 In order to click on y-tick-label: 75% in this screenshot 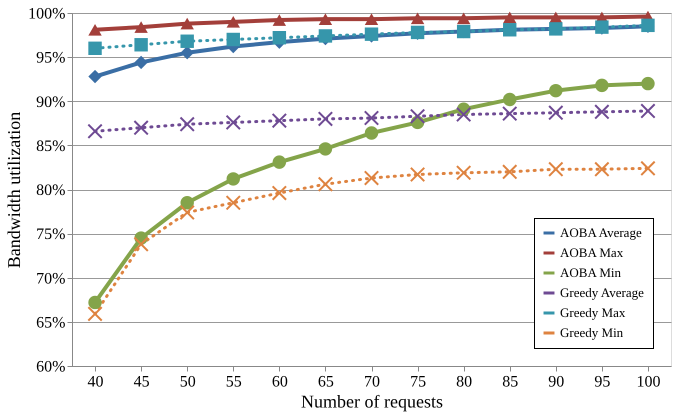, I will do `click(51, 235)`.